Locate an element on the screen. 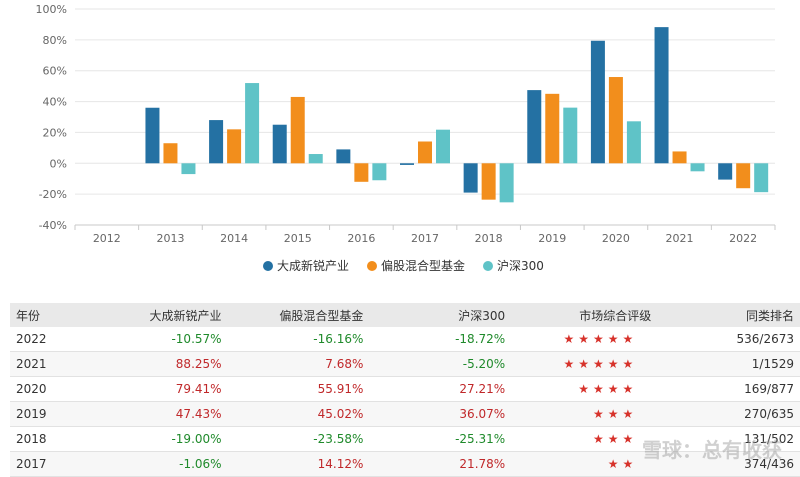 Image resolution: width=800 pixels, height=477 pixels. bar-沪深300-2013 is located at coordinates (188, 169).